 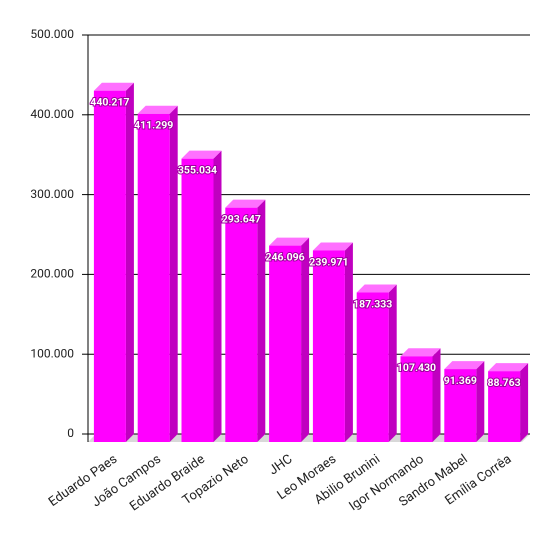 What do you see at coordinates (70, 433) in the screenshot?
I see `y-tick-label: 0` at bounding box center [70, 433].